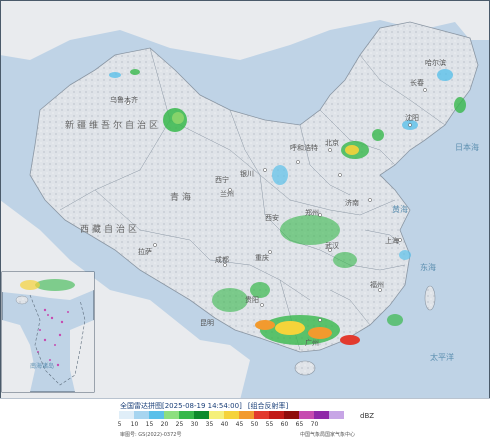  I want to click on label-sea-of-japan: 日本海, so click(467, 147).